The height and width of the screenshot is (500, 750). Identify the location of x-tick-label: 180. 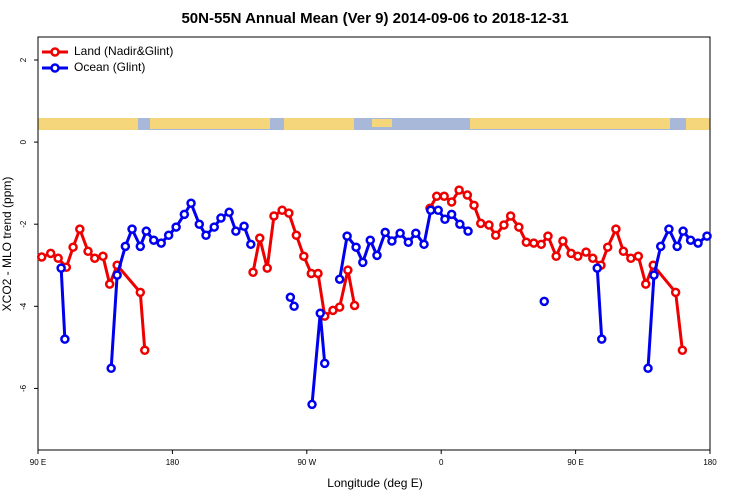
(710, 462).